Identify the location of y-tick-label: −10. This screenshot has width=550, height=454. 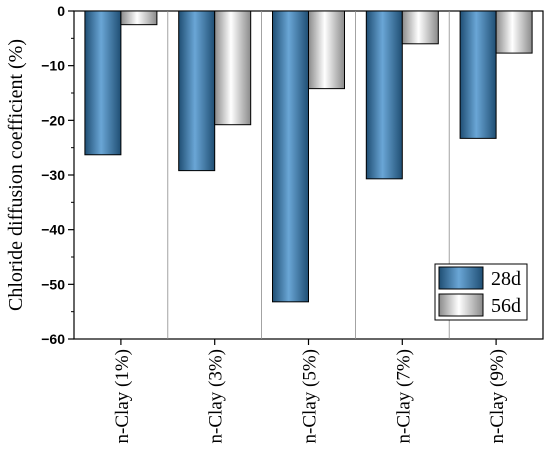
(53, 66).